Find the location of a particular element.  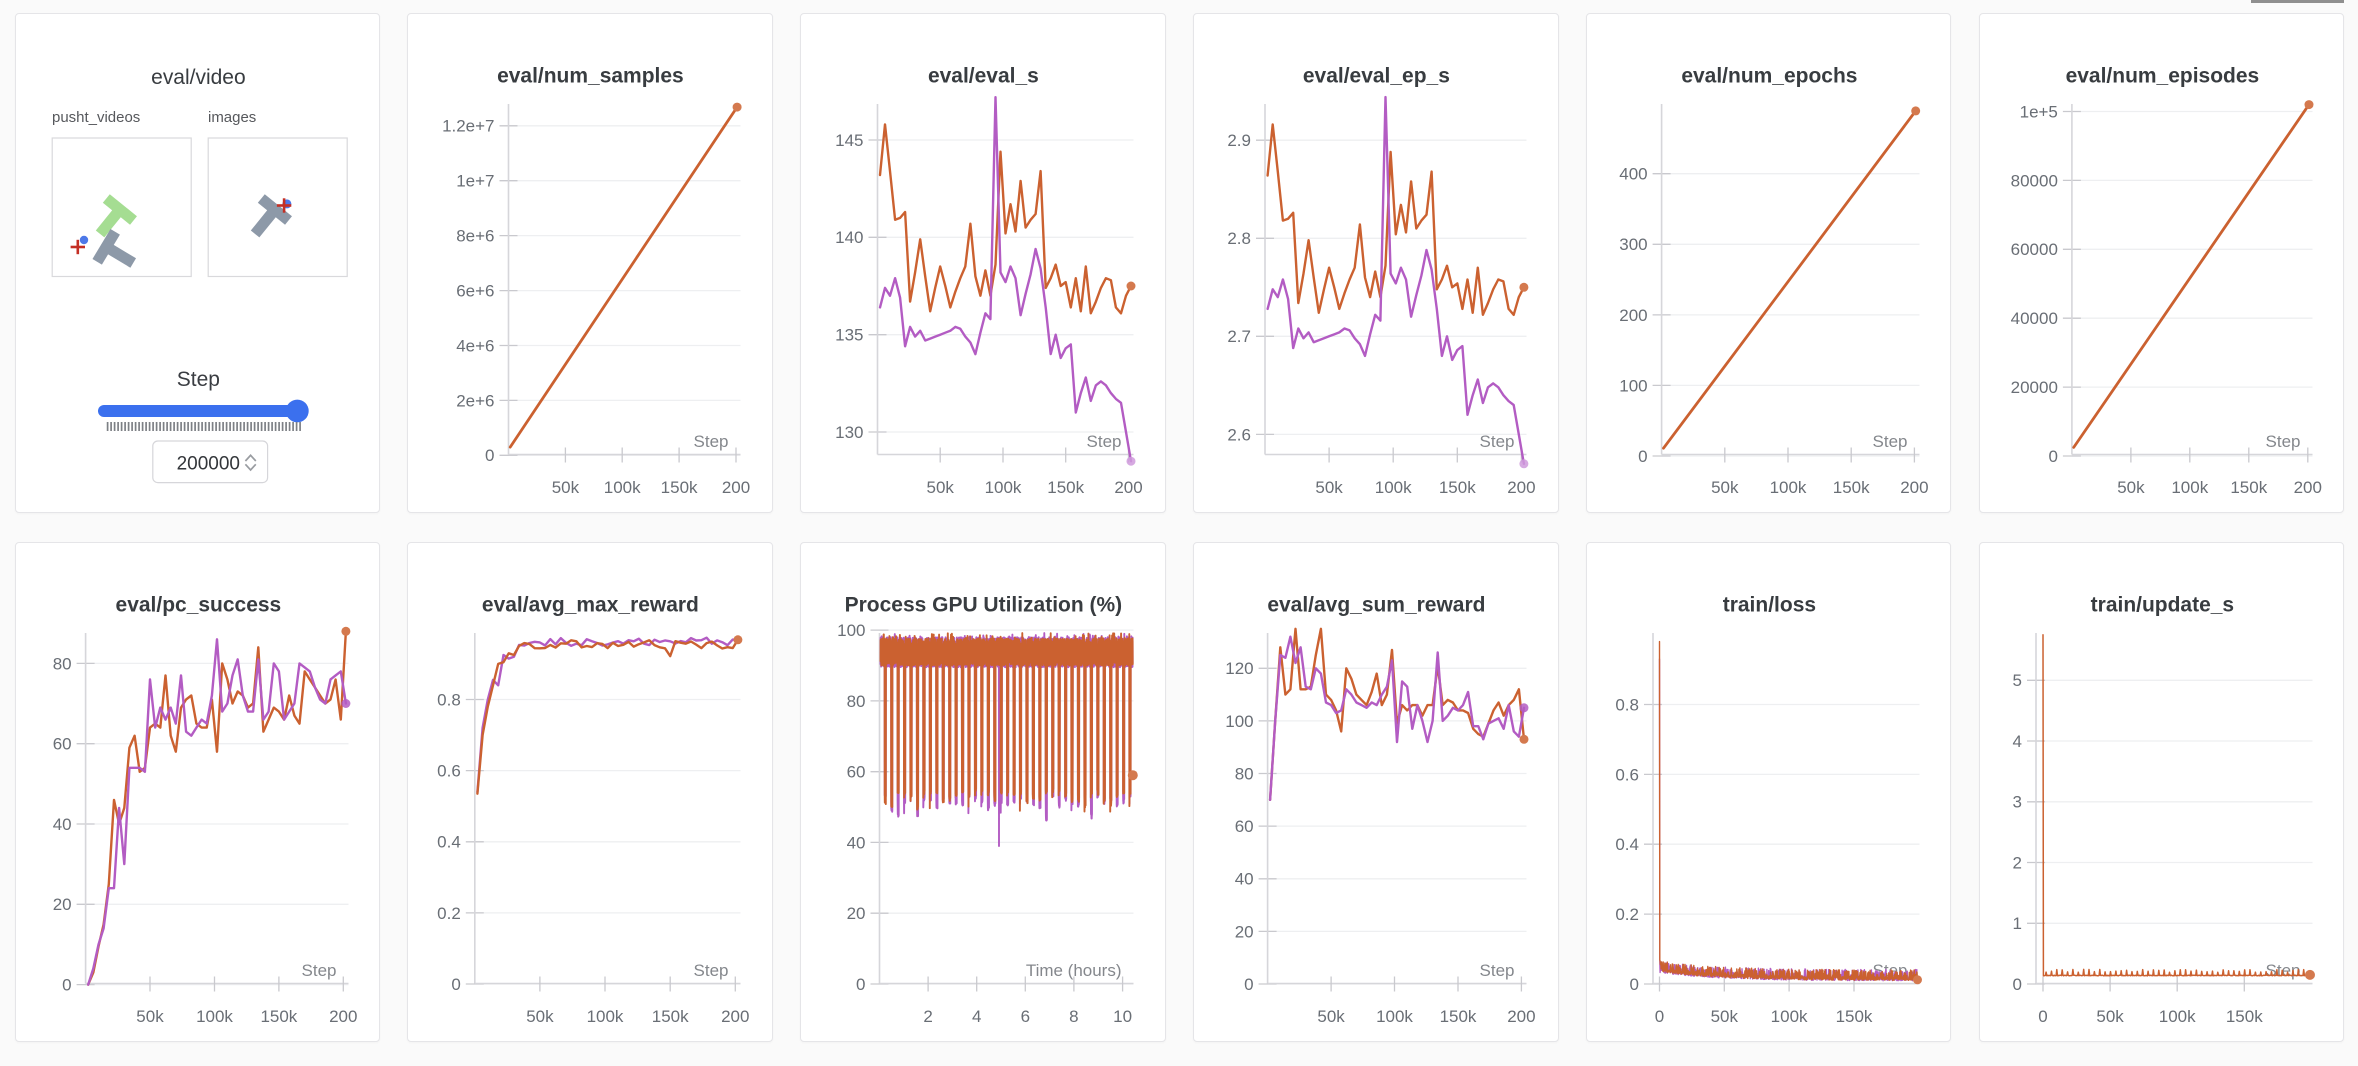

svg-text: eval/eval_ep_s is located at coordinates (1376, 75).